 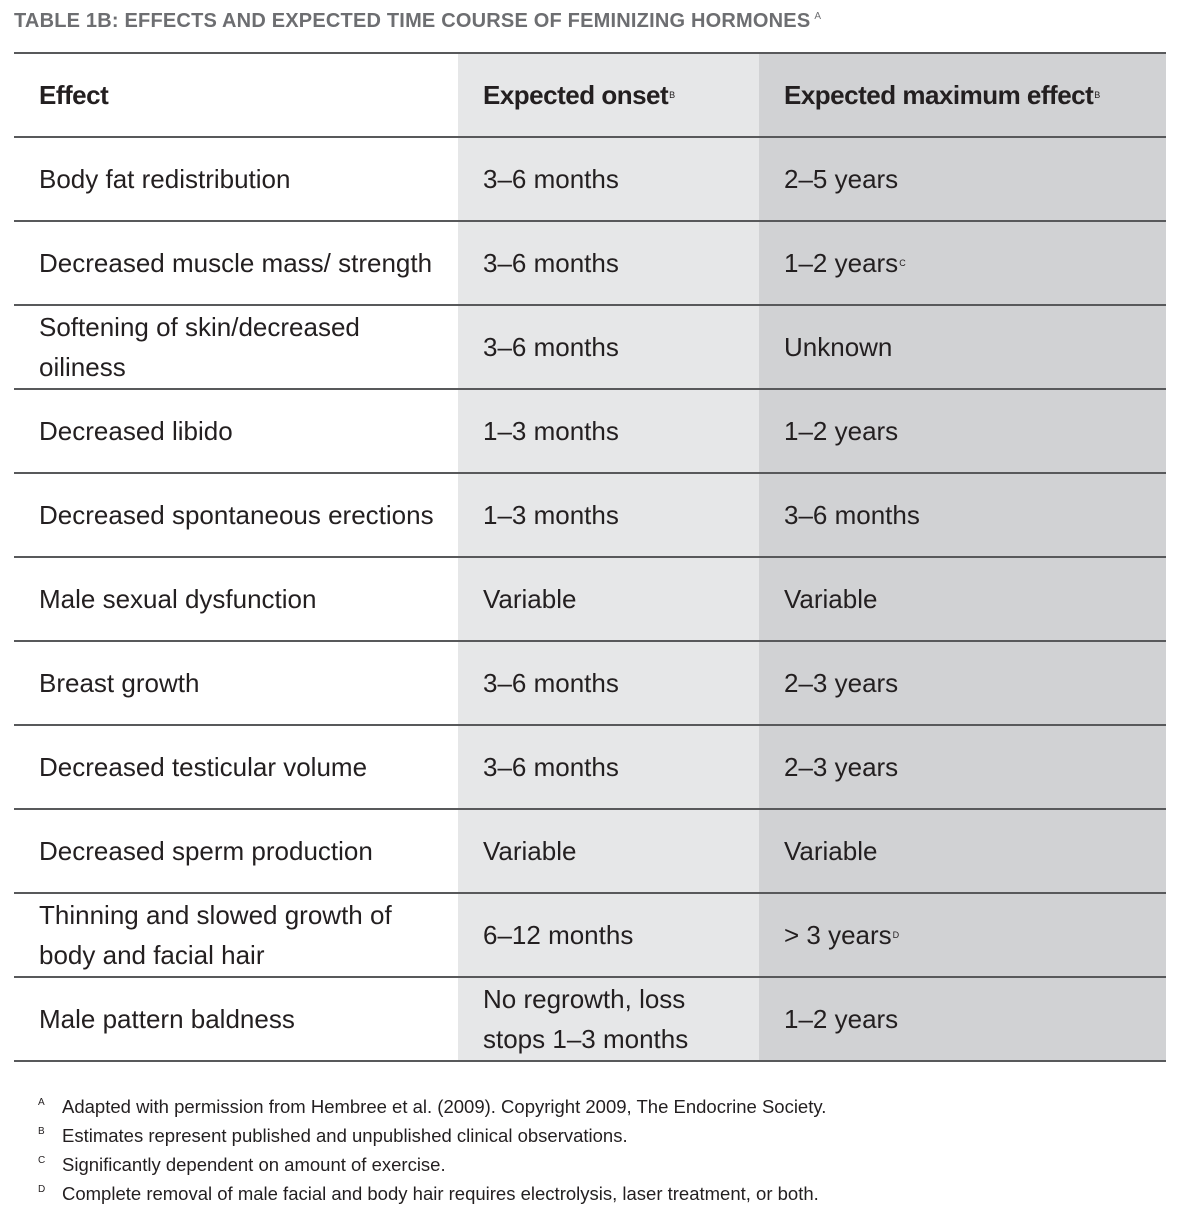 I want to click on cell-effect: Decreased sperm production, so click(x=236, y=851).